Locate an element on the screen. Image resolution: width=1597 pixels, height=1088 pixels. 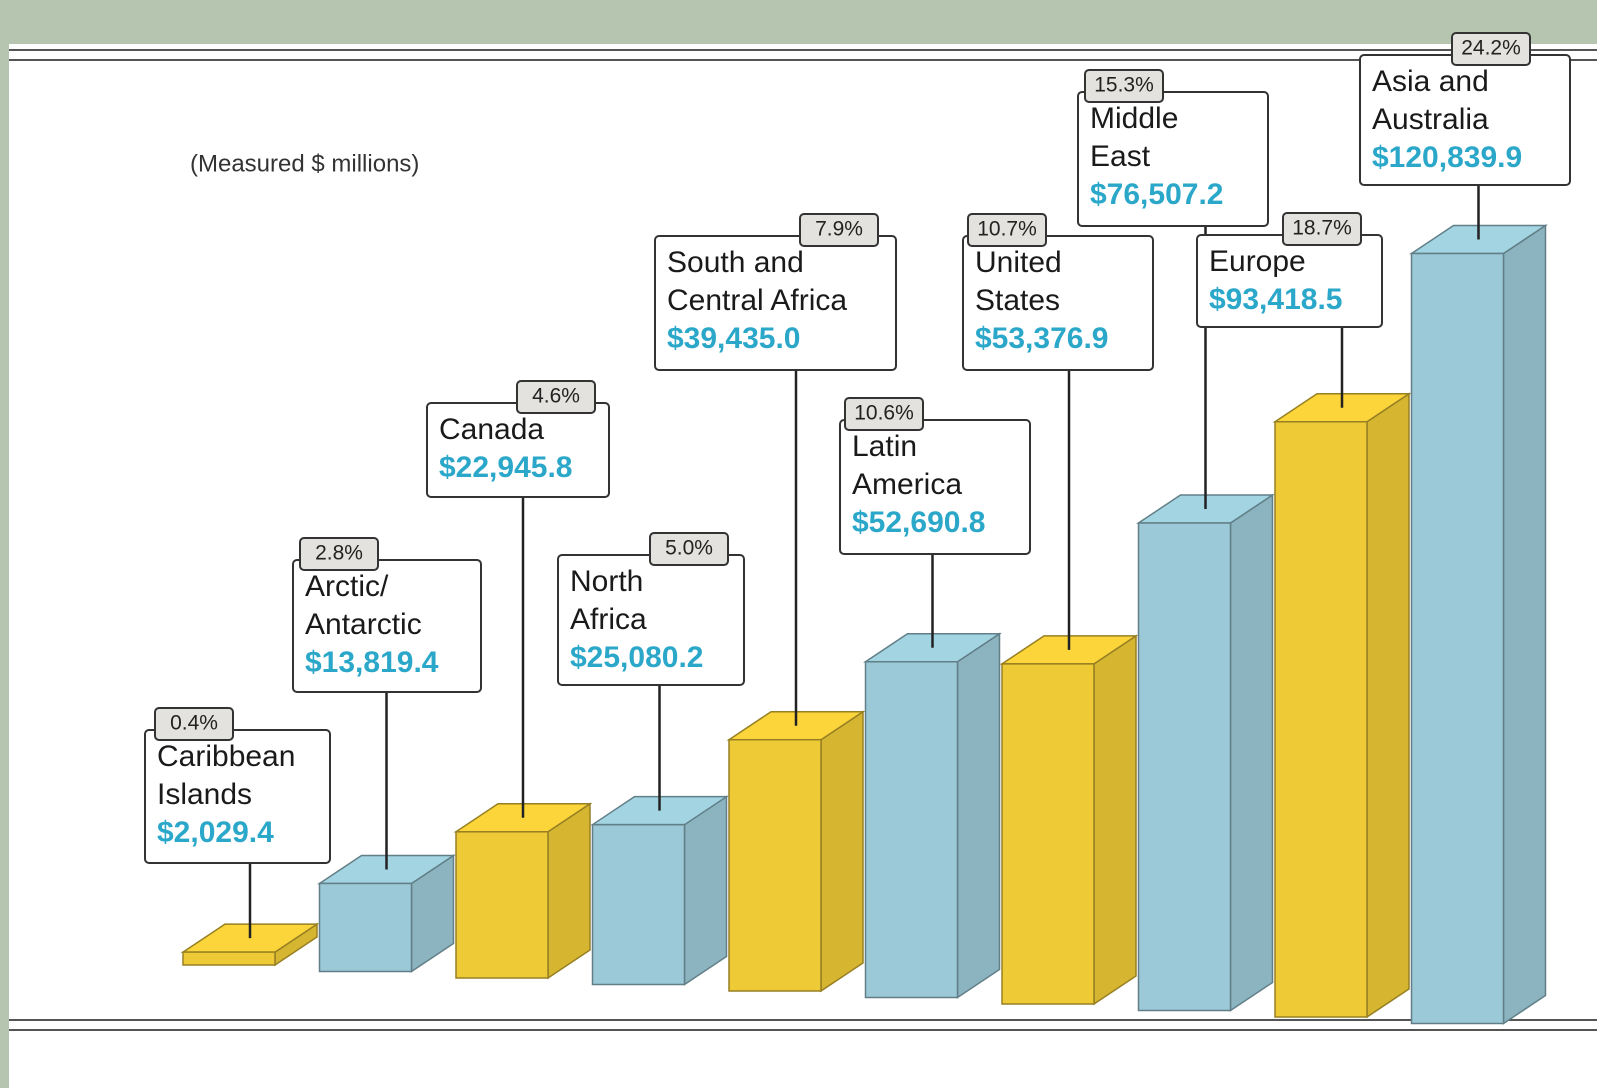
frame-left is located at coordinates (4, 544).